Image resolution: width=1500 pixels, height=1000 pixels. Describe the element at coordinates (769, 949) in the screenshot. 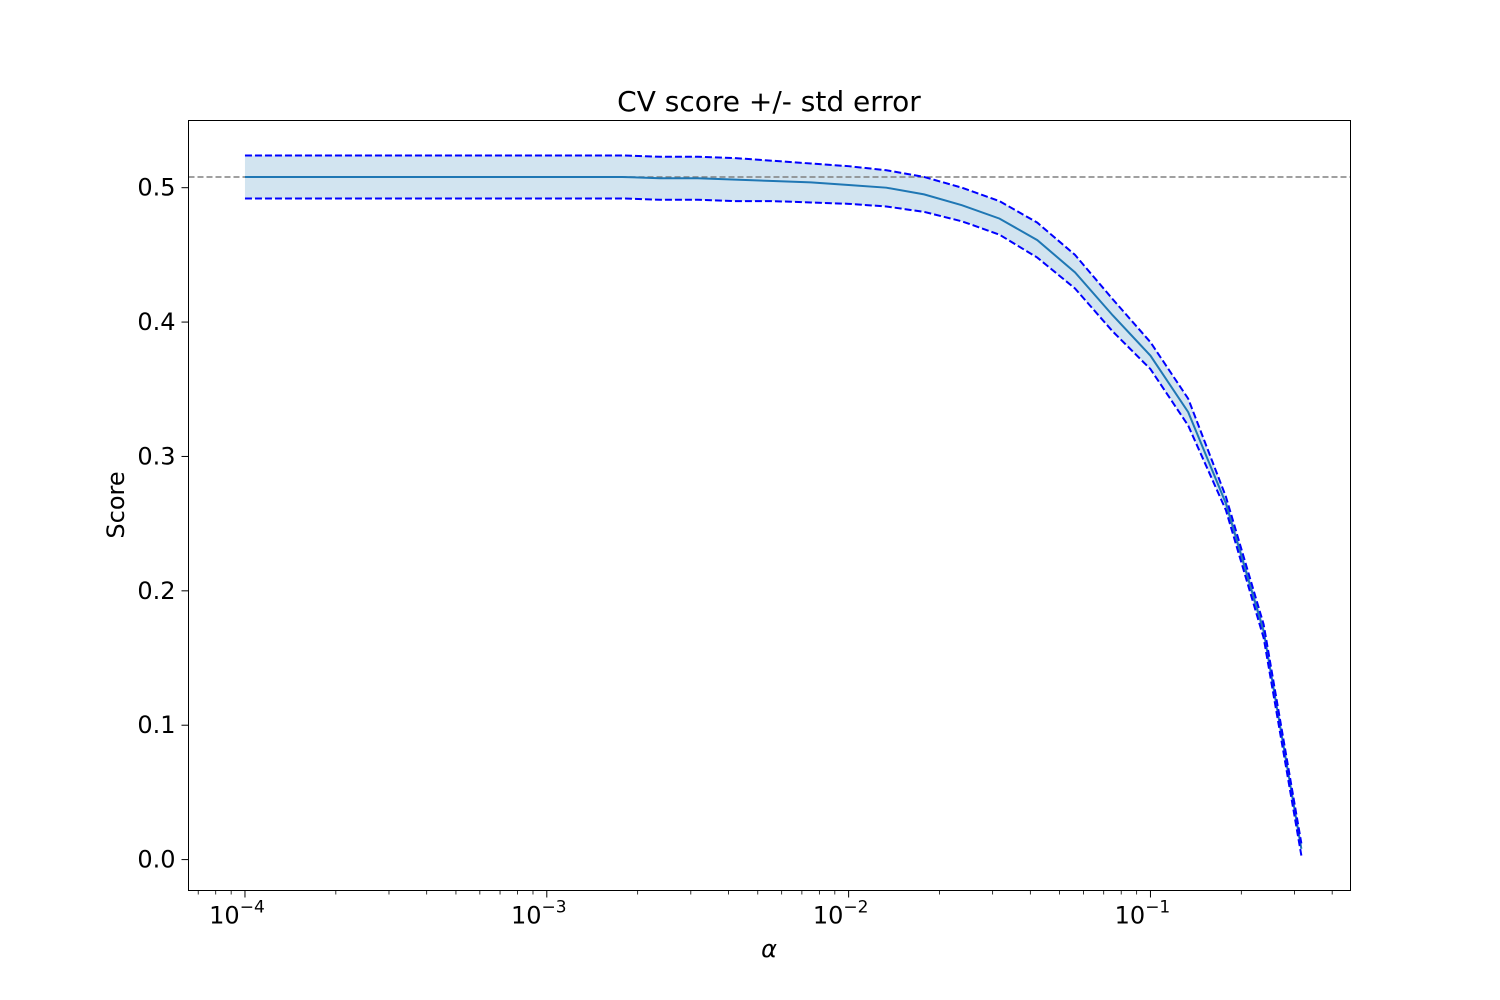

I see `x-axis-label: α` at that location.